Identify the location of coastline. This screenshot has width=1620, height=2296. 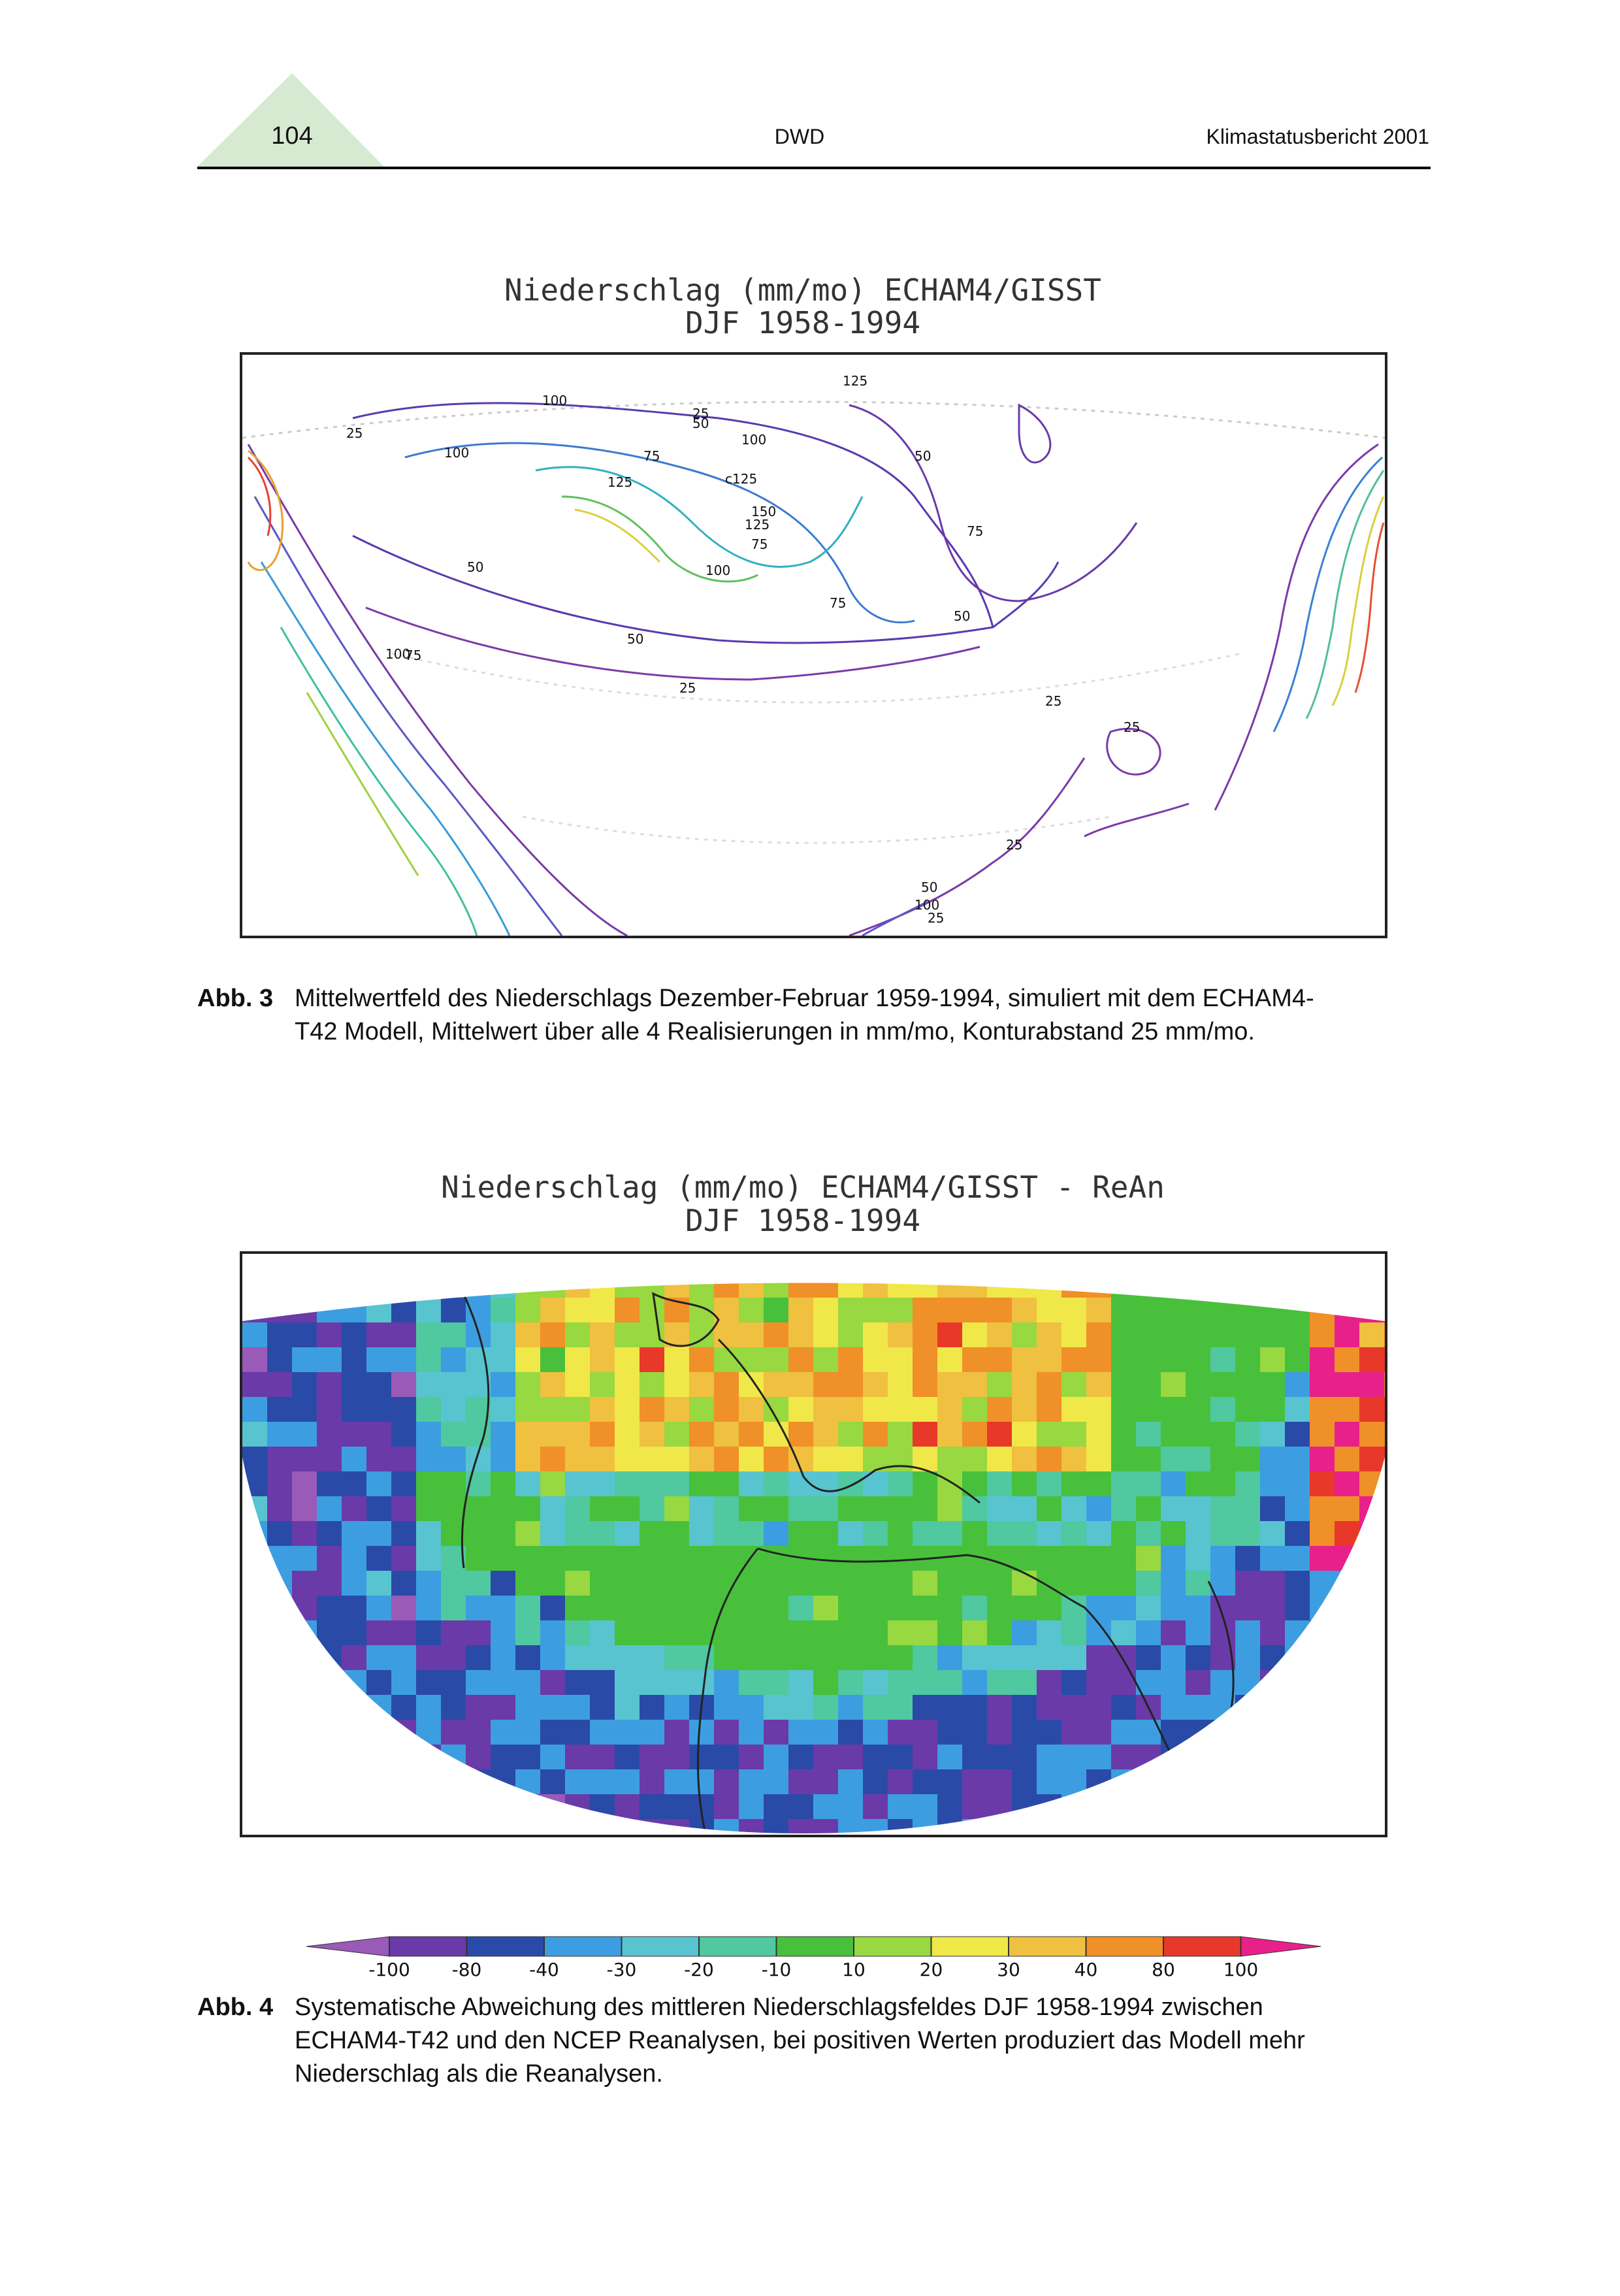
(686, 1319).